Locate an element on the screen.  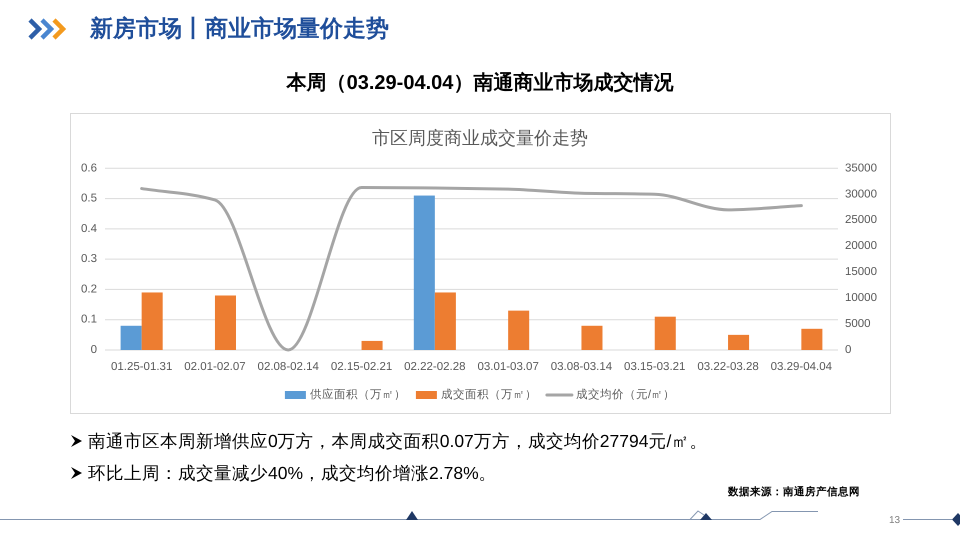
y2-tick-label: 30000 is located at coordinates (861, 194).